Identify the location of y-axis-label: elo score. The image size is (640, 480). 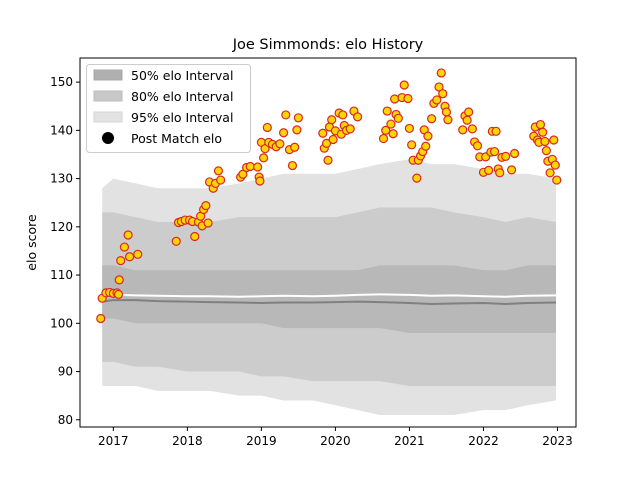
(31, 242).